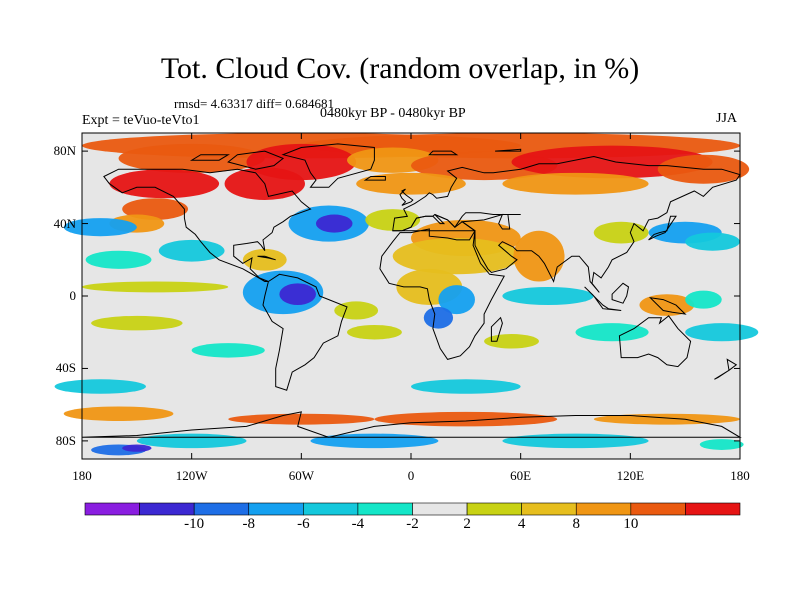  What do you see at coordinates (358, 524) in the screenshot?
I see `colorbar-label: -4` at bounding box center [358, 524].